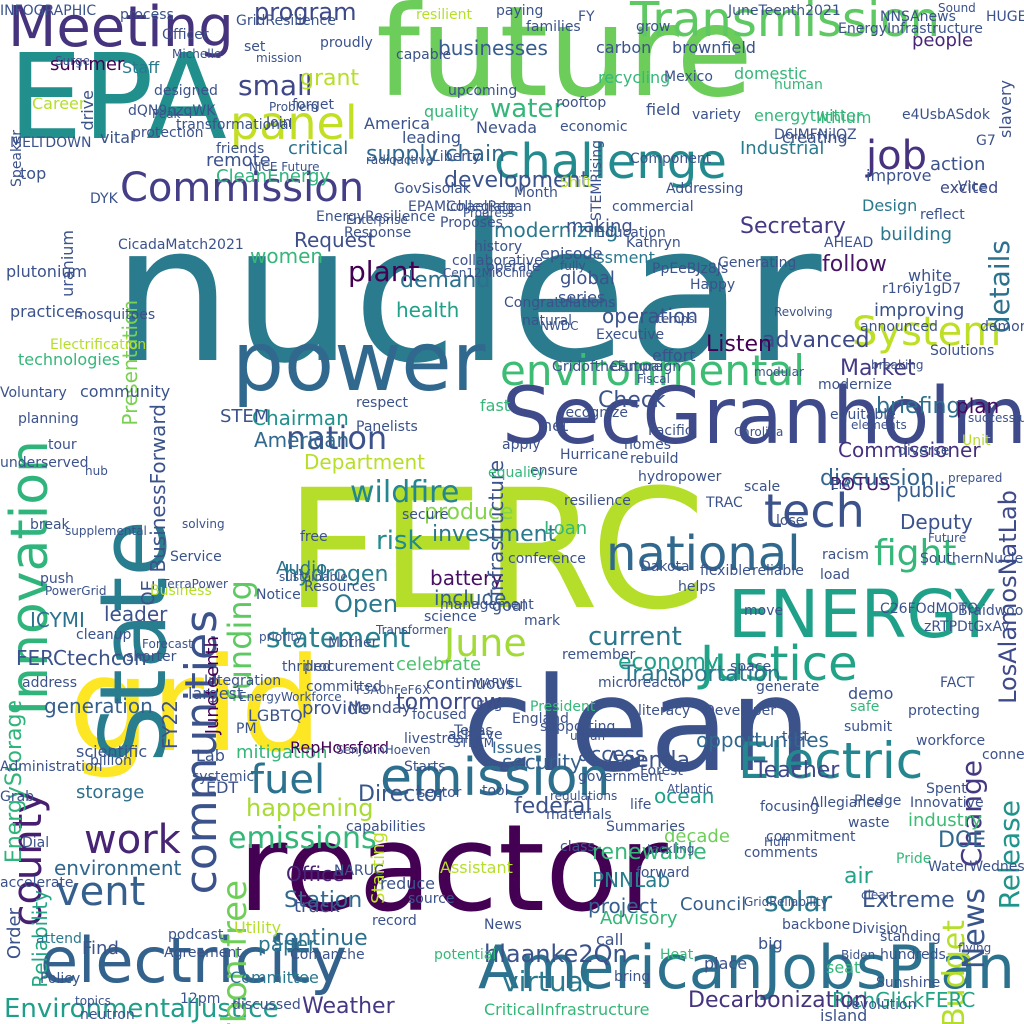  What do you see at coordinates (96, 471) in the screenshot?
I see `word-hub: hub` at bounding box center [96, 471].